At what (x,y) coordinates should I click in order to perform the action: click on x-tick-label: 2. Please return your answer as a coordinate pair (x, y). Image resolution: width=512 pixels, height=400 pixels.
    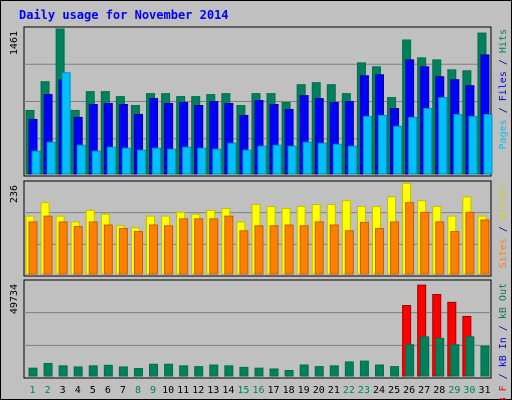
    Looking at the image, I should click on (48, 390).